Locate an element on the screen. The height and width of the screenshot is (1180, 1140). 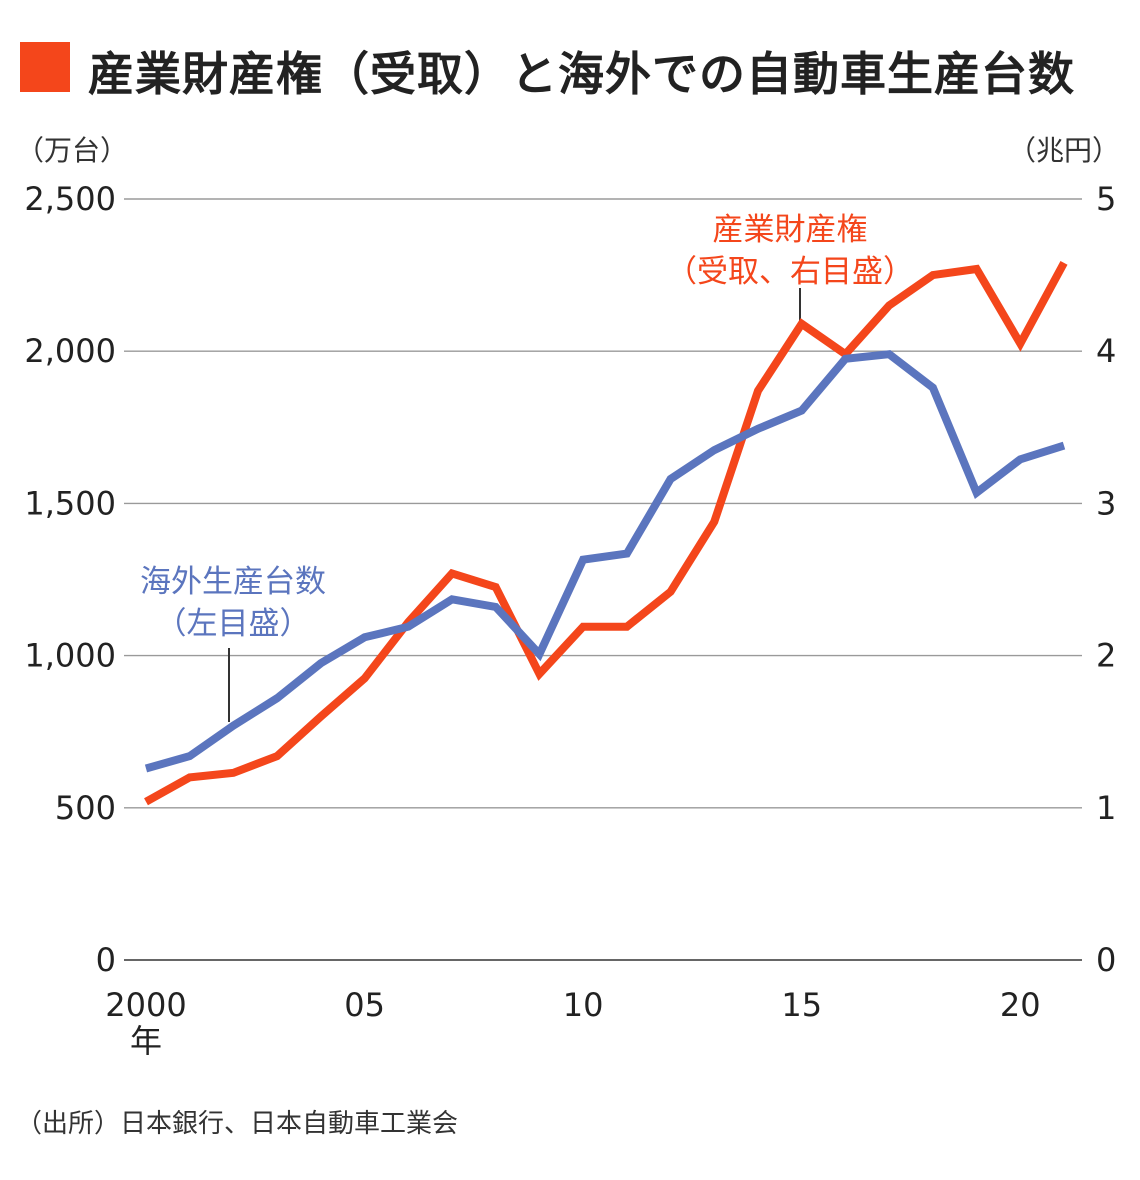
production-annotation-line2: （左目盛） is located at coordinates (233, 624).